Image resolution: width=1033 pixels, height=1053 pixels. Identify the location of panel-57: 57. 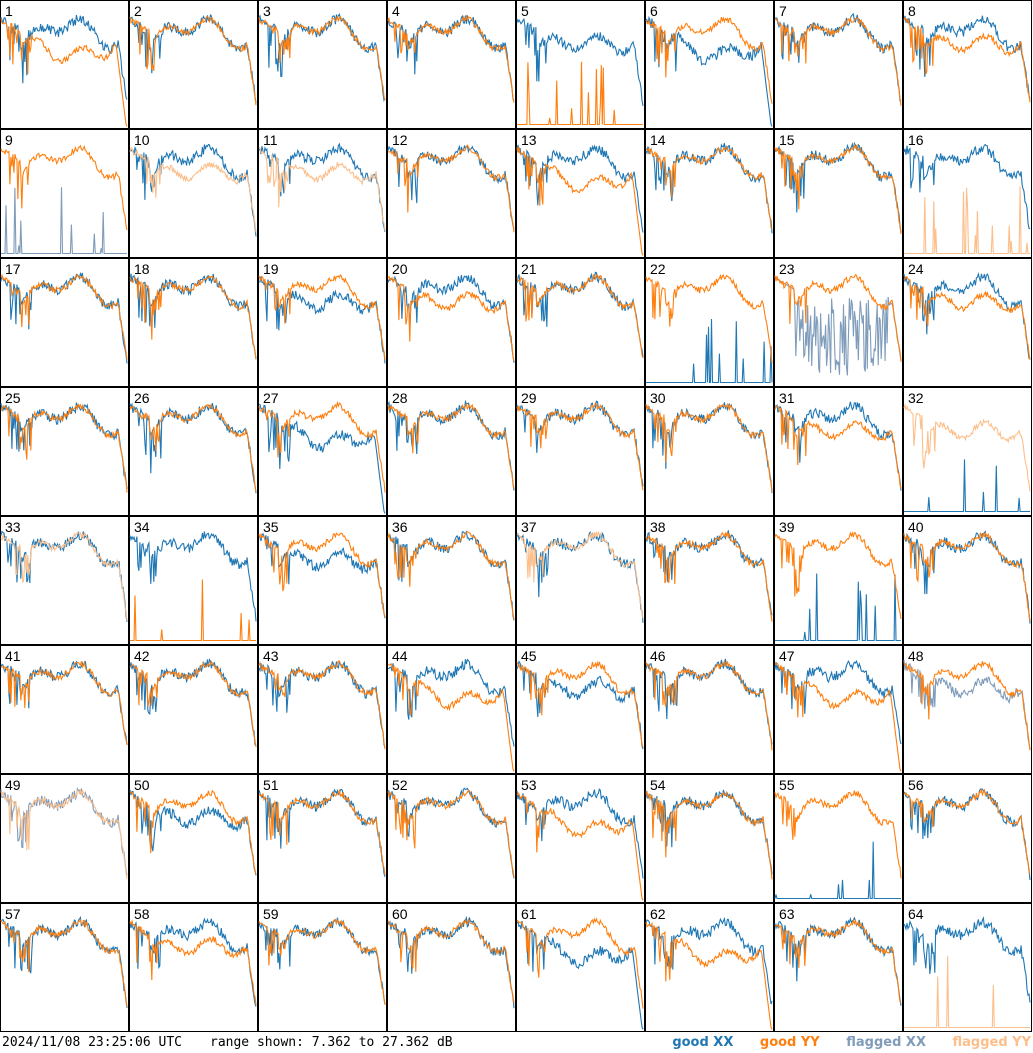
(64, 967).